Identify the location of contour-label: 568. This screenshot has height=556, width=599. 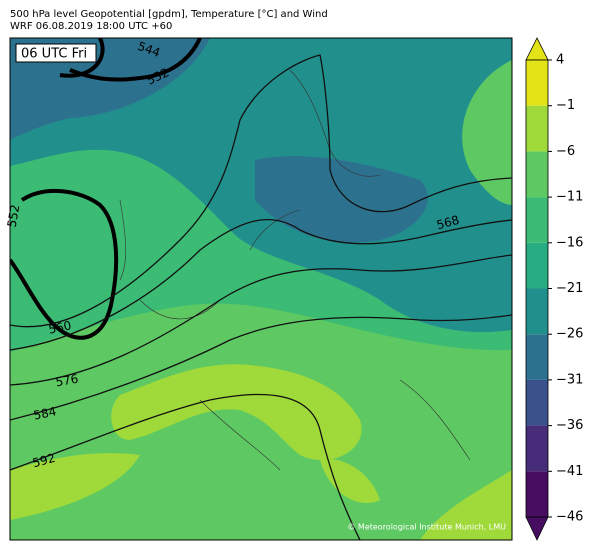
(448, 222).